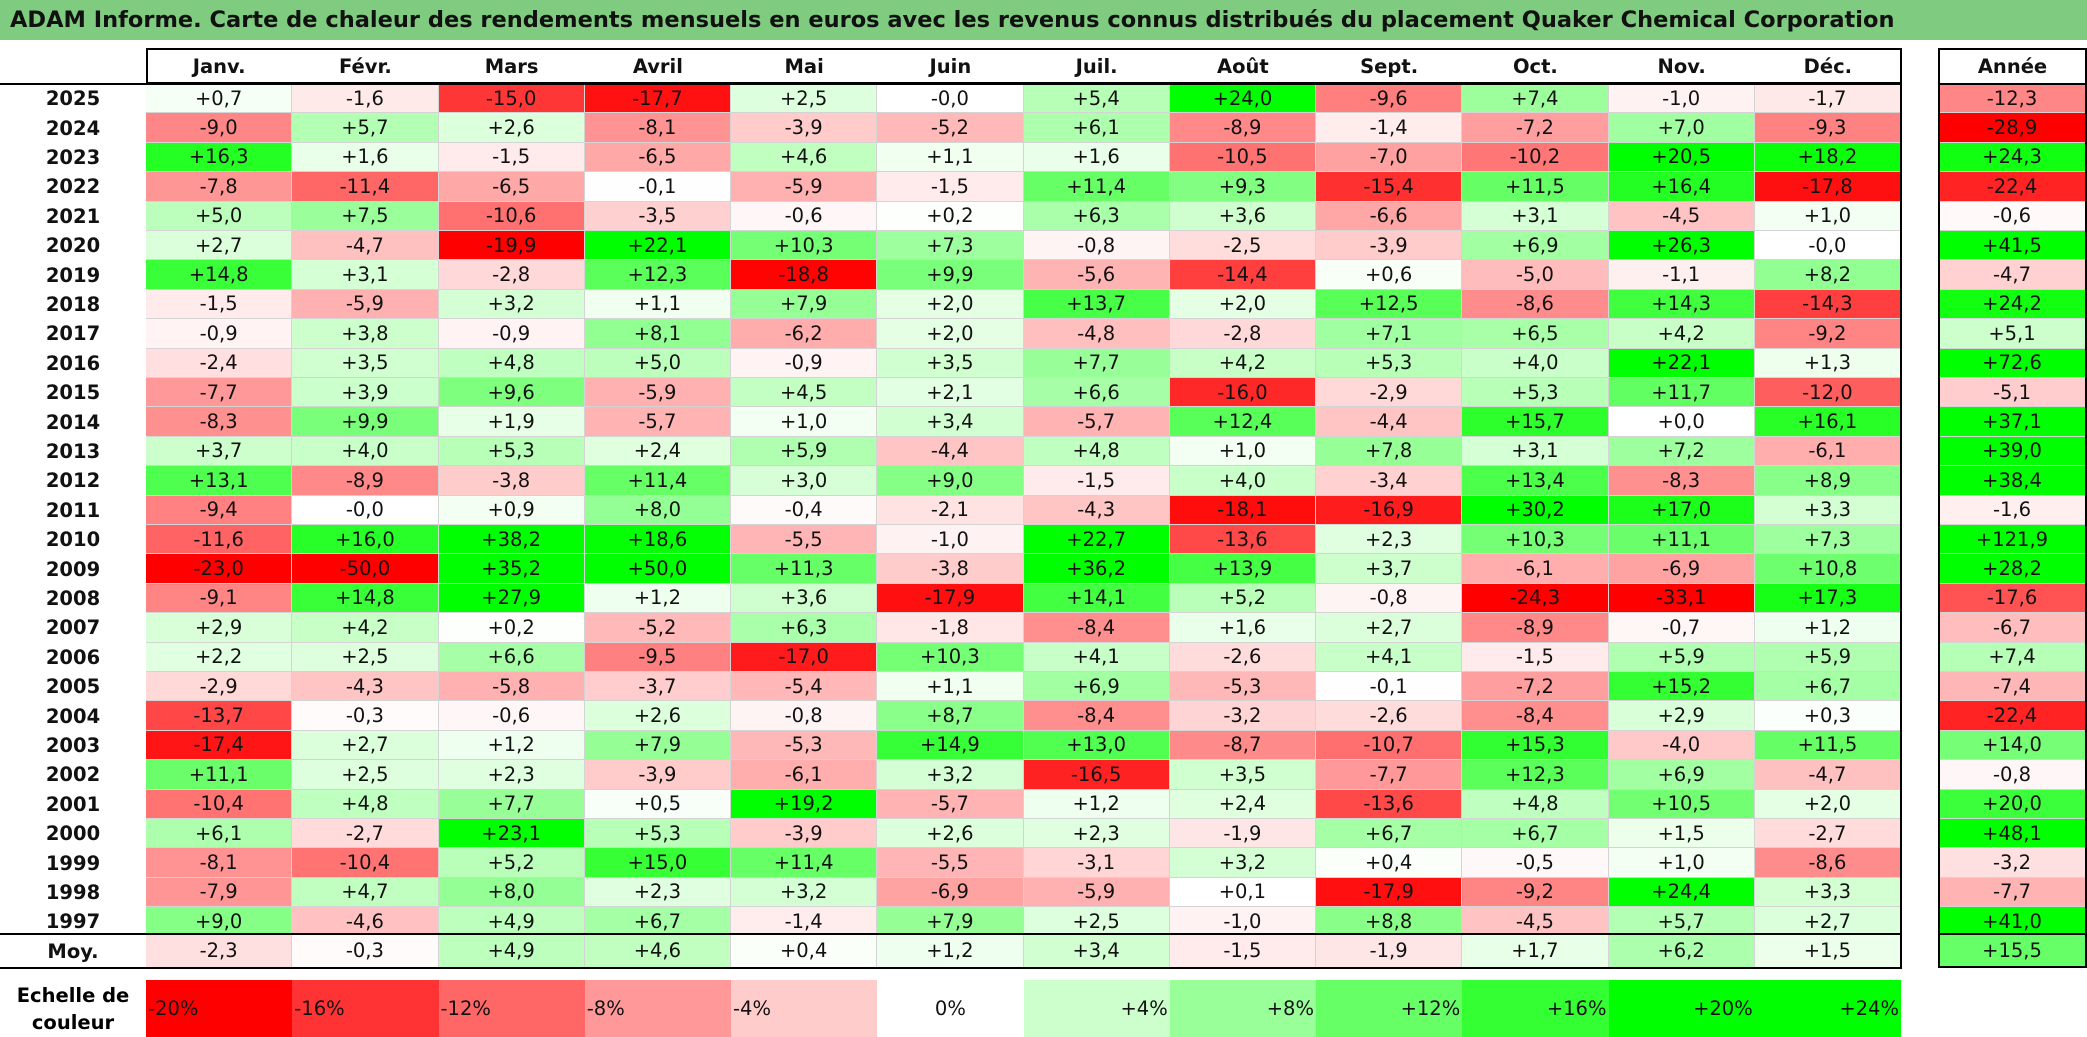  What do you see at coordinates (950, 510) in the screenshot?
I see `heatmap-cell: -2,1` at bounding box center [950, 510].